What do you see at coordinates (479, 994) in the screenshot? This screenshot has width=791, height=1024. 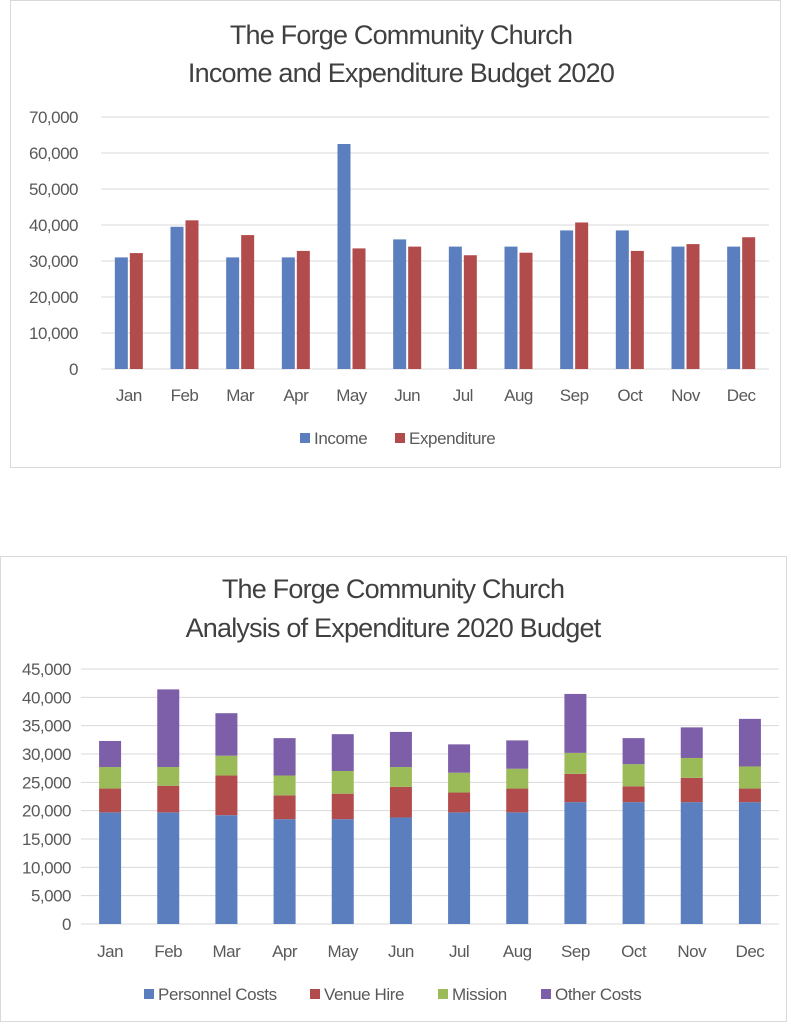 I see `c2-legend-label: Mission` at bounding box center [479, 994].